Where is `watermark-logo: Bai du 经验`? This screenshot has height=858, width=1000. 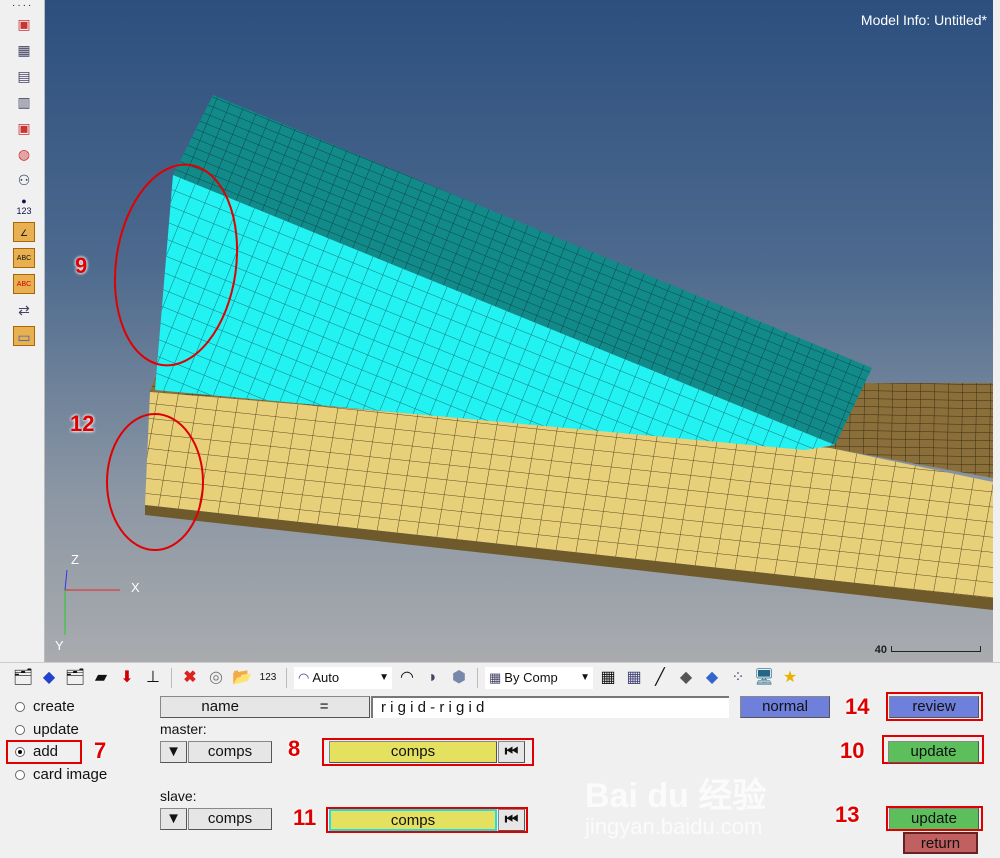
watermark-logo: Bai du 经验 is located at coordinates (676, 796).